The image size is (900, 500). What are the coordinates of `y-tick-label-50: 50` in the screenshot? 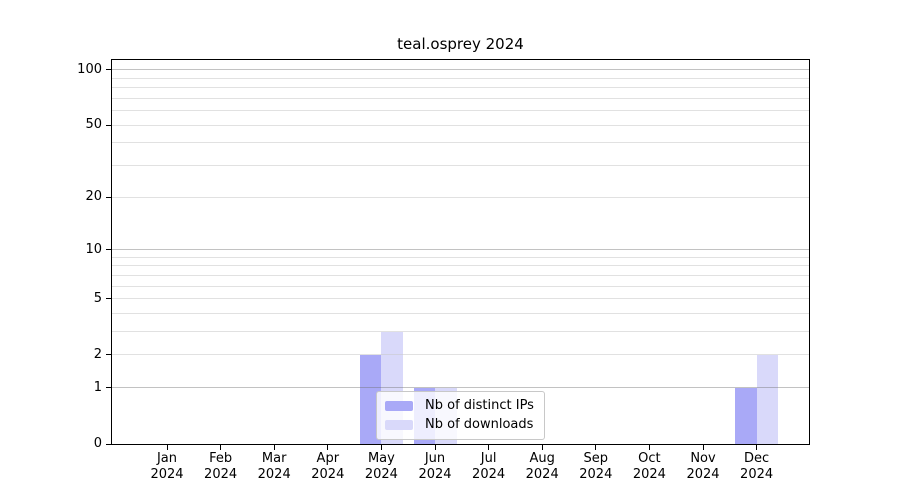 It's located at (93, 125).